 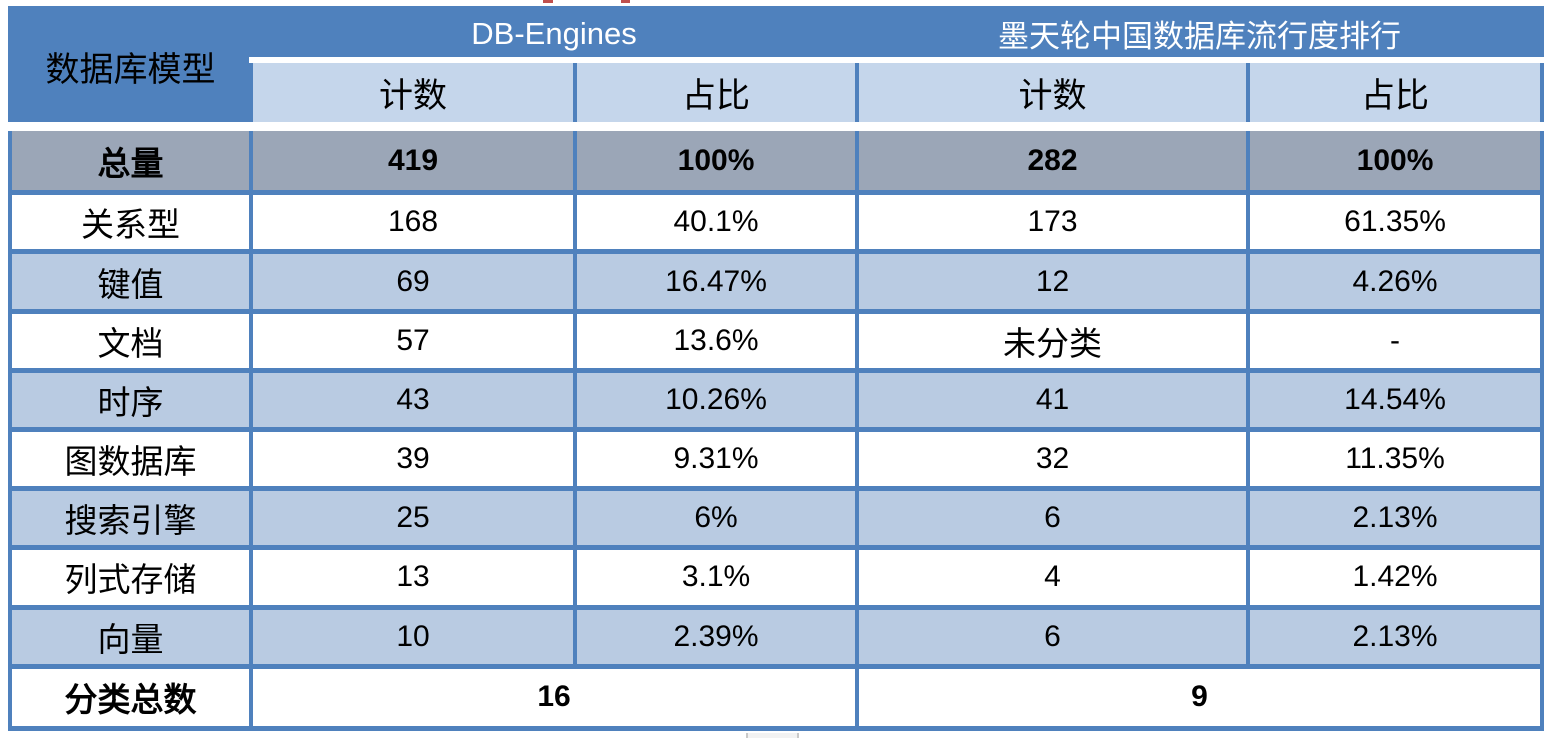 What do you see at coordinates (413, 459) in the screenshot?
I see `cell-value: 39` at bounding box center [413, 459].